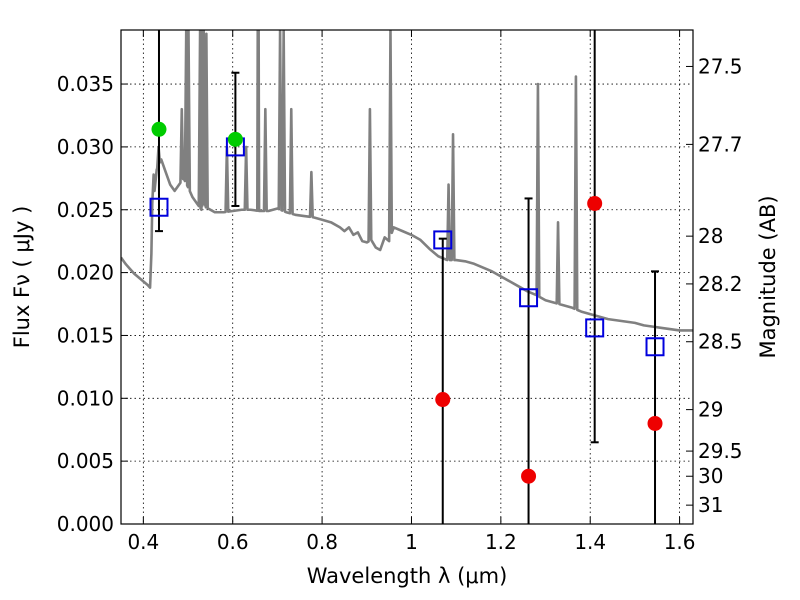 The image size is (800, 600). Describe the element at coordinates (720, 342) in the screenshot. I see `right-tick-label: 28.5` at that location.